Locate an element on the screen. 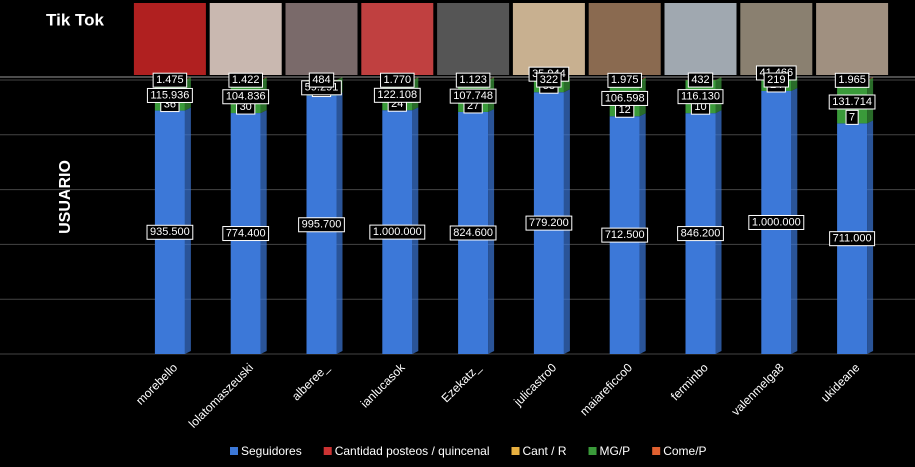 Image resolution: width=915 pixels, height=467 pixels. data-label-text: 1.000.000 is located at coordinates (397, 232).